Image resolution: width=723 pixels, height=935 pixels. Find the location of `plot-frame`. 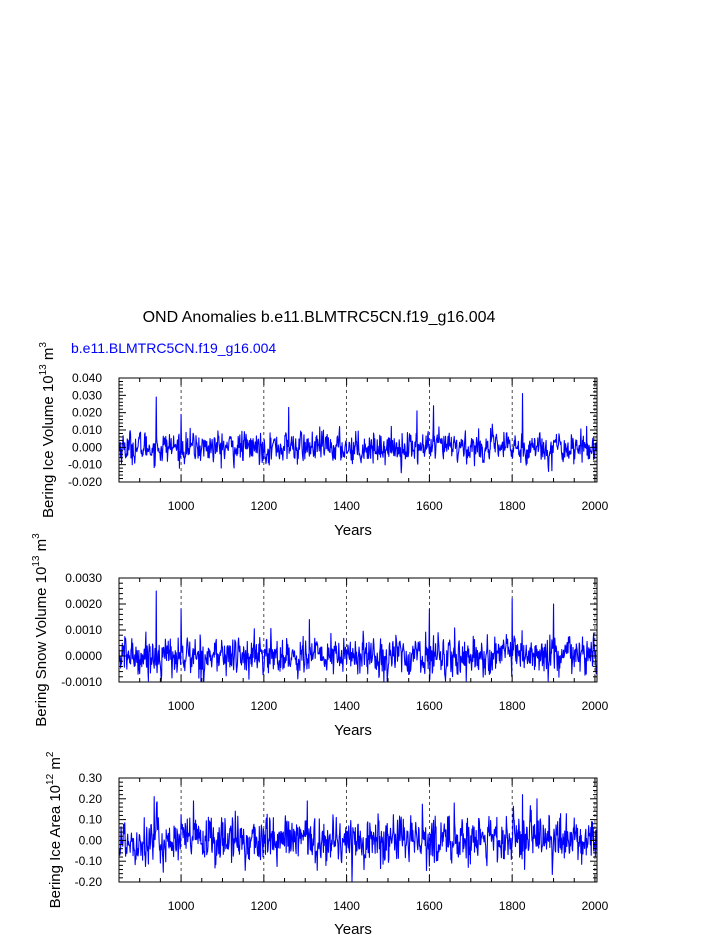

plot-frame is located at coordinates (358, 830).